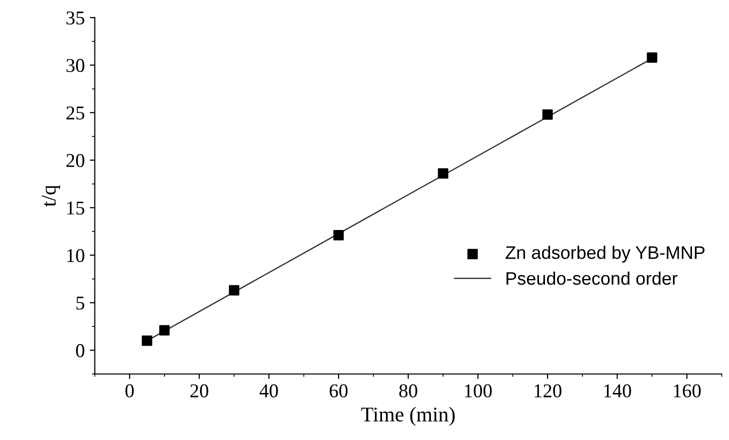 The width and height of the screenshot is (729, 440). I want to click on x-tick-label: 60, so click(339, 391).